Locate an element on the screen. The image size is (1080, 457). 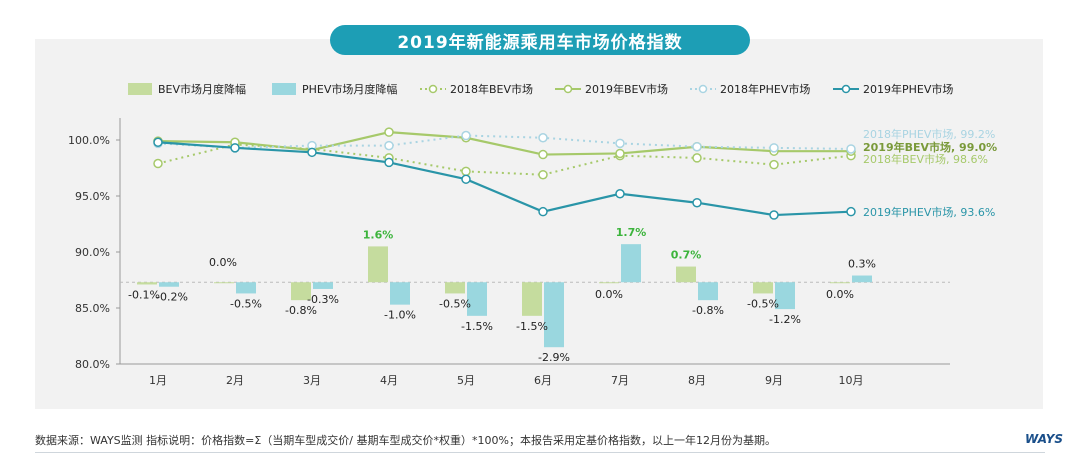
legend-label: 2019年BEV市场 is located at coordinates (626, 89).